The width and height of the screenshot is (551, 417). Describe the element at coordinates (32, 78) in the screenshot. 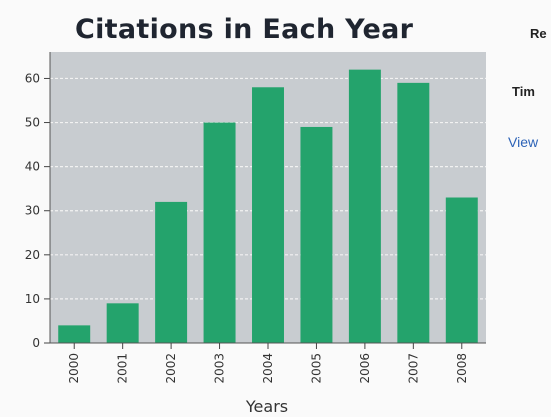

I see `y-tick-label: 60` at that location.